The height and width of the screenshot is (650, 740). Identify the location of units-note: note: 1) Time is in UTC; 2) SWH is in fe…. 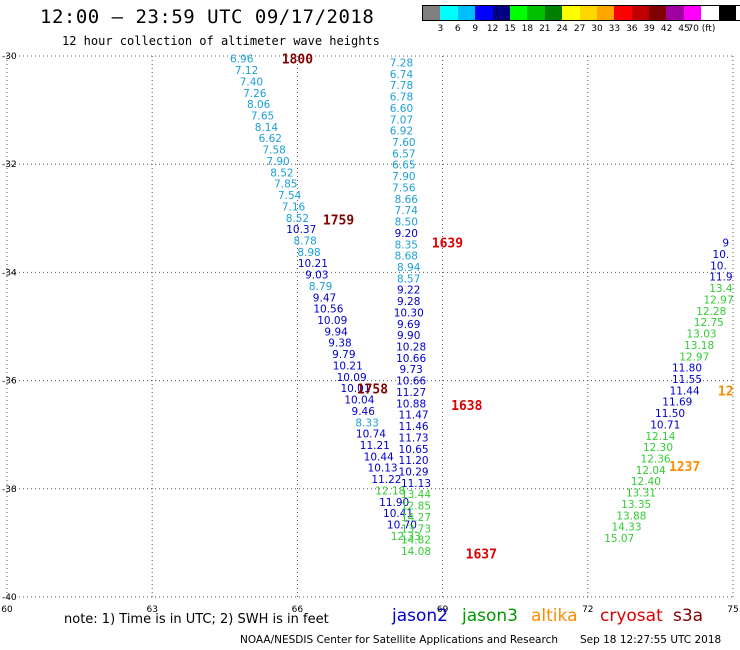
(196, 619).